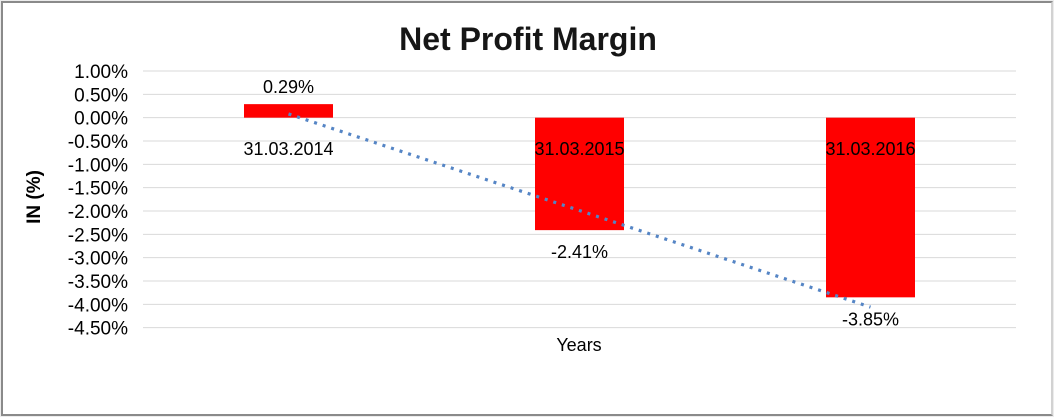 The width and height of the screenshot is (1054, 417). Describe the element at coordinates (528, 39) in the screenshot. I see `chart-title: Net Profit Margin` at that location.